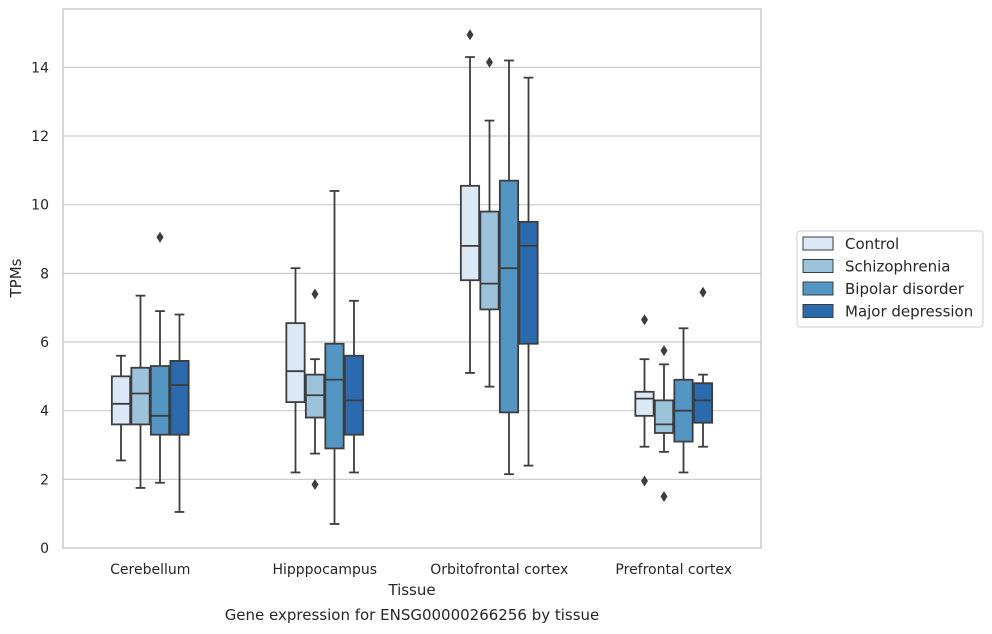 Image resolution: width=992 pixels, height=634 pixels. Describe the element at coordinates (897, 267) in the screenshot. I see `legend-label: Schizophrenia` at that location.